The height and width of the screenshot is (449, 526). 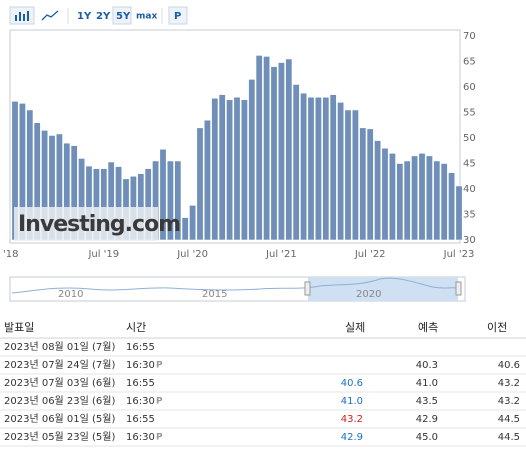 I want to click on range-button: 5Y, so click(x=123, y=16).